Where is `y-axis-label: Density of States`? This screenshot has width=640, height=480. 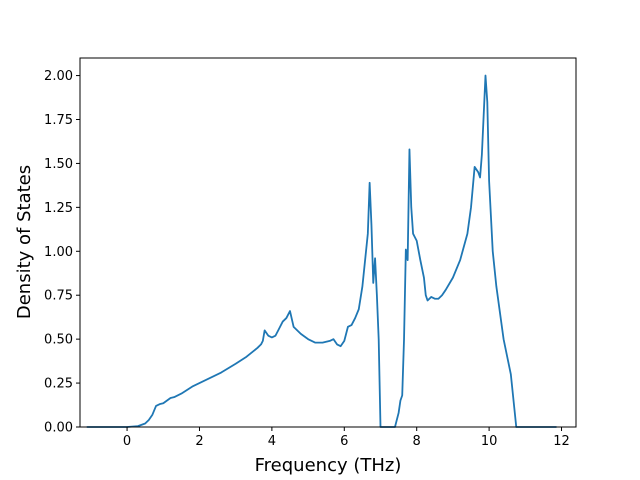 y-axis-label: Density of States is located at coordinates (24, 242).